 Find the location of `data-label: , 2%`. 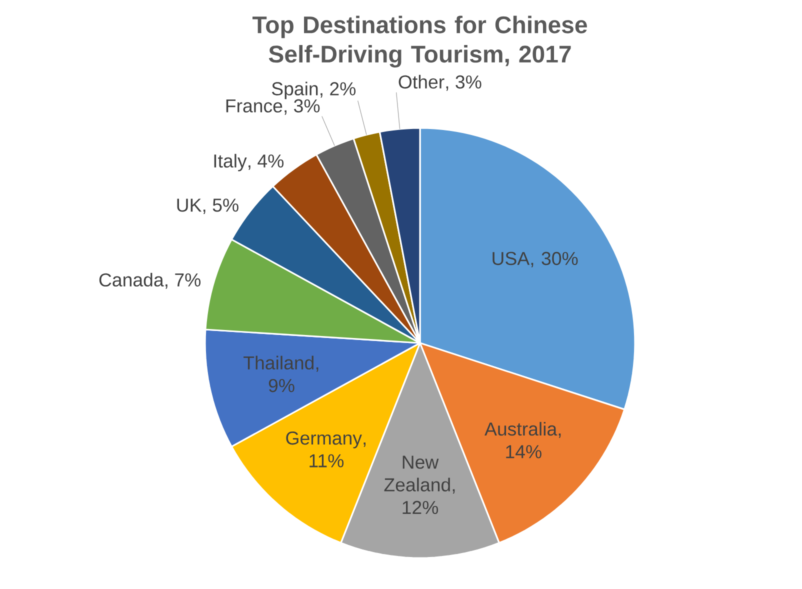

data-label: , 2% is located at coordinates (338, 90).